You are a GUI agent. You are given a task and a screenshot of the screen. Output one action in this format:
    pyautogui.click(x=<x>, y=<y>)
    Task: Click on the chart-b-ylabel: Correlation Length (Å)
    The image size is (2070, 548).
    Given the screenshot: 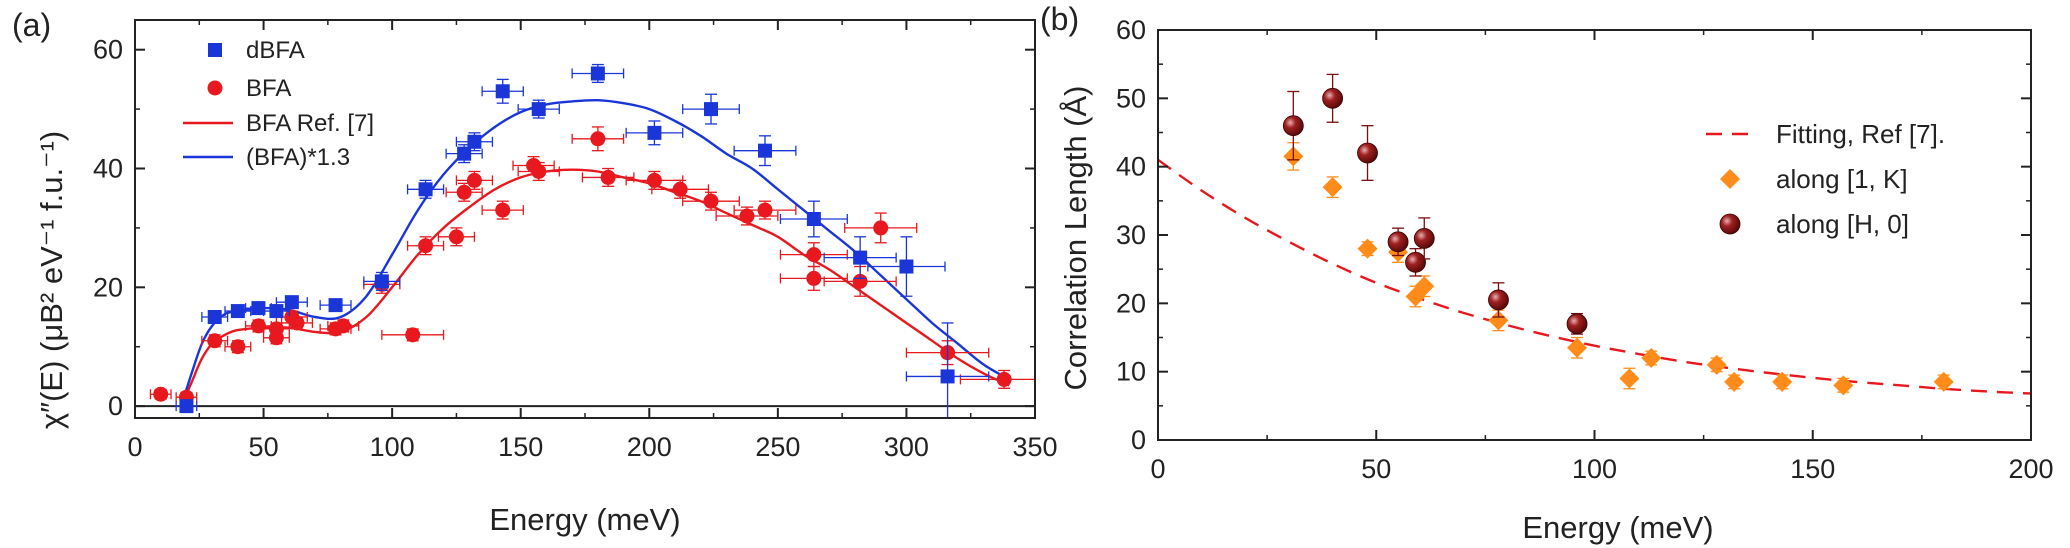 What is the action you would take?
    pyautogui.click(x=1075, y=238)
    